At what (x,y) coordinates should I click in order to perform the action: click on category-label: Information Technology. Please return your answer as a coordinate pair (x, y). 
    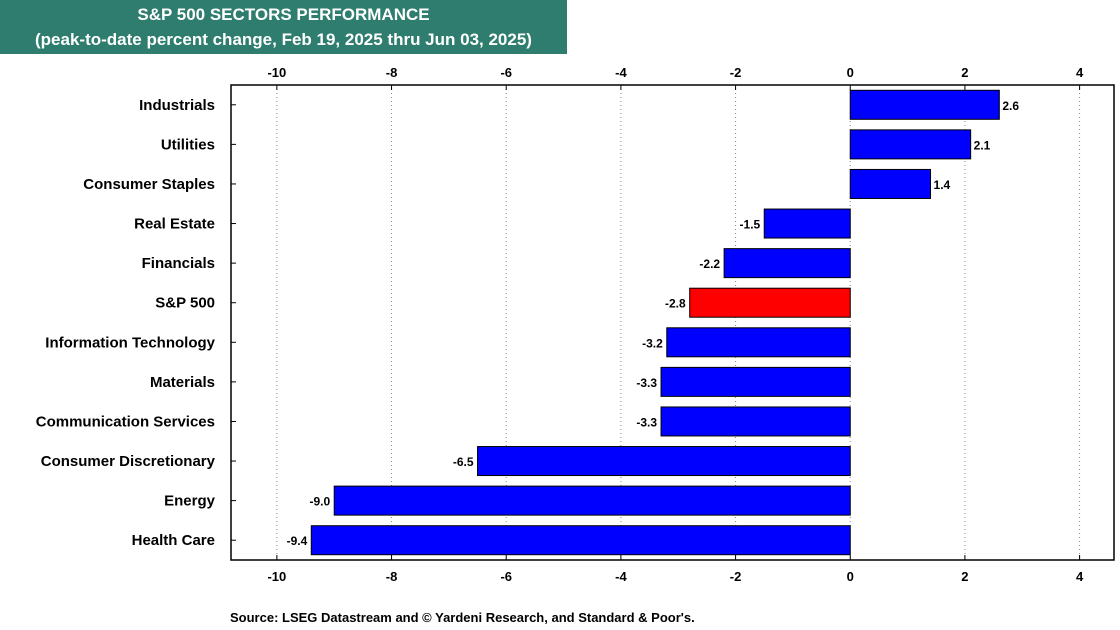
    Looking at the image, I should click on (130, 342).